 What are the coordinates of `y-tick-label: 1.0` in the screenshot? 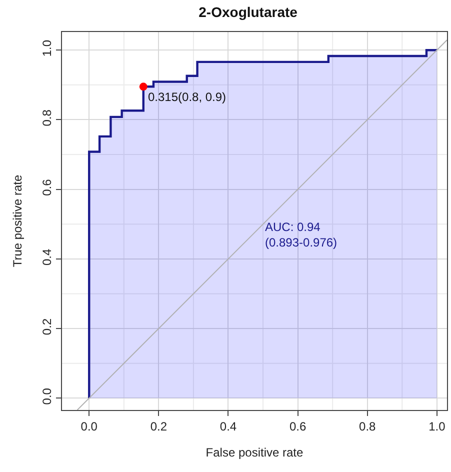 It's located at (47, 48).